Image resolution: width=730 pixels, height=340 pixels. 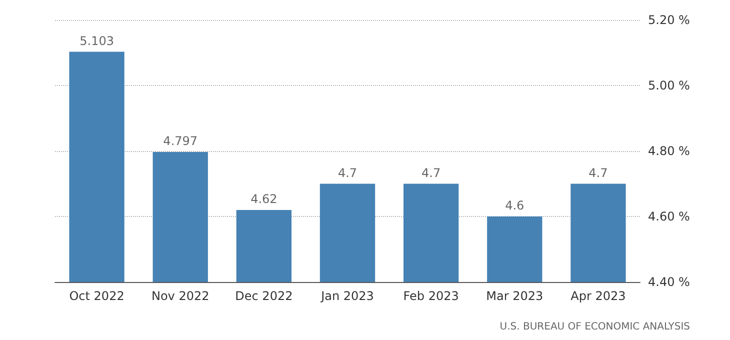 I want to click on text: U.S. BUREAU OF ECONOMIC ANALYSIS, so click(x=595, y=327).